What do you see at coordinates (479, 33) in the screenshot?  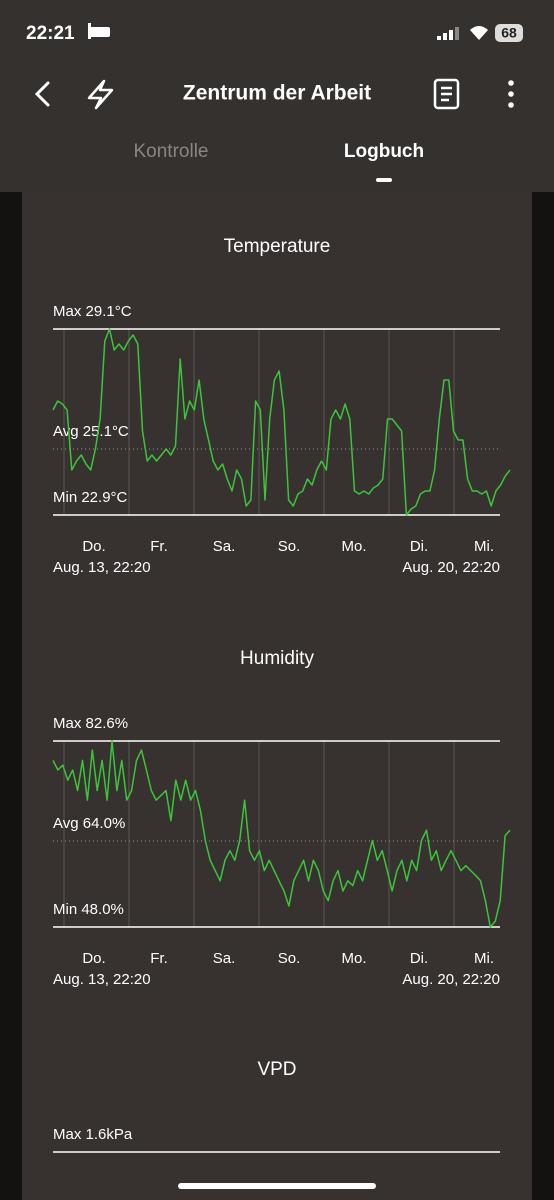 I see `wifi-icon` at bounding box center [479, 33].